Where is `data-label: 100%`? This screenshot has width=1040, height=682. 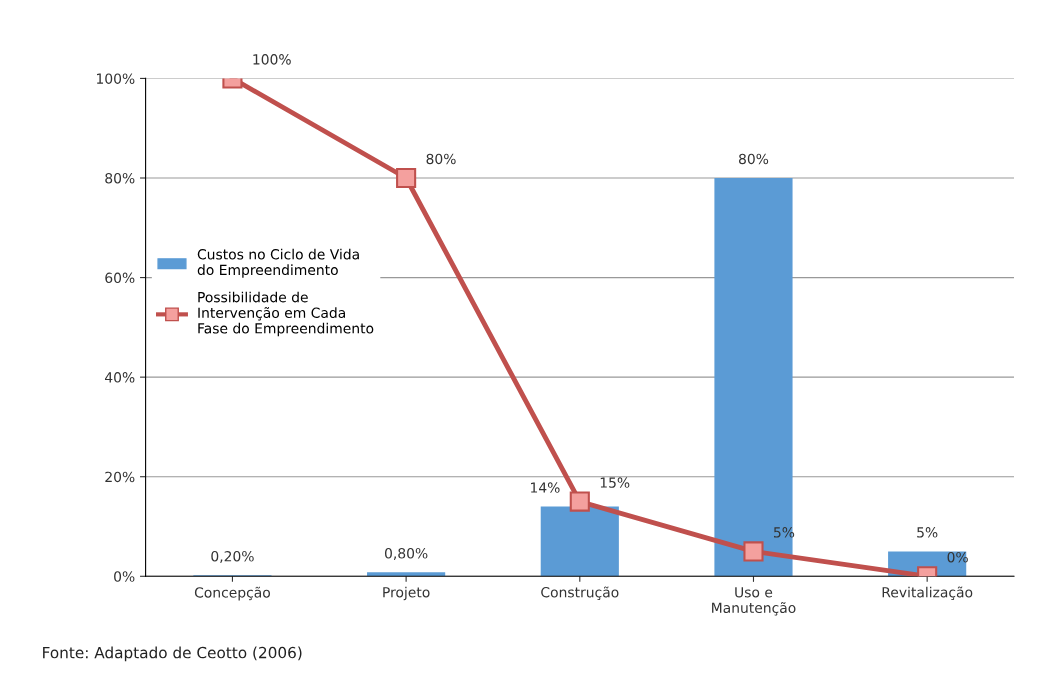
data-label: 100% is located at coordinates (272, 59).